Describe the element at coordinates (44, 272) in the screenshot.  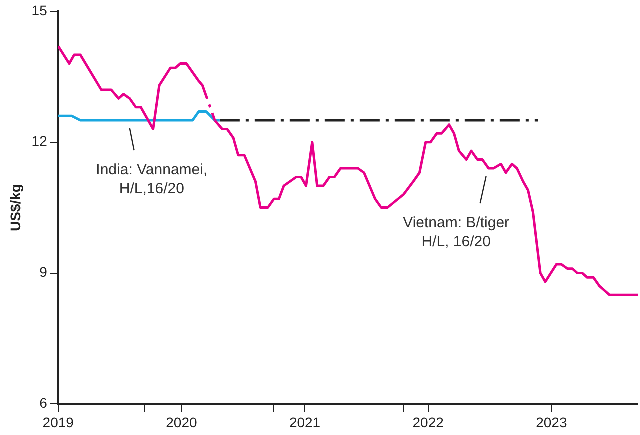
I see `y-tick-label: 9` at that location.